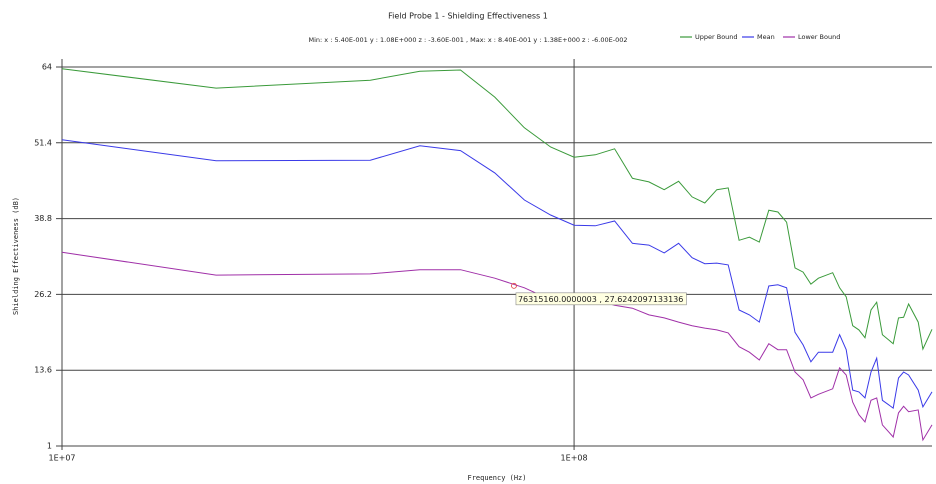  I want to click on x-axis-title: Frequency (Hz), so click(496, 478).